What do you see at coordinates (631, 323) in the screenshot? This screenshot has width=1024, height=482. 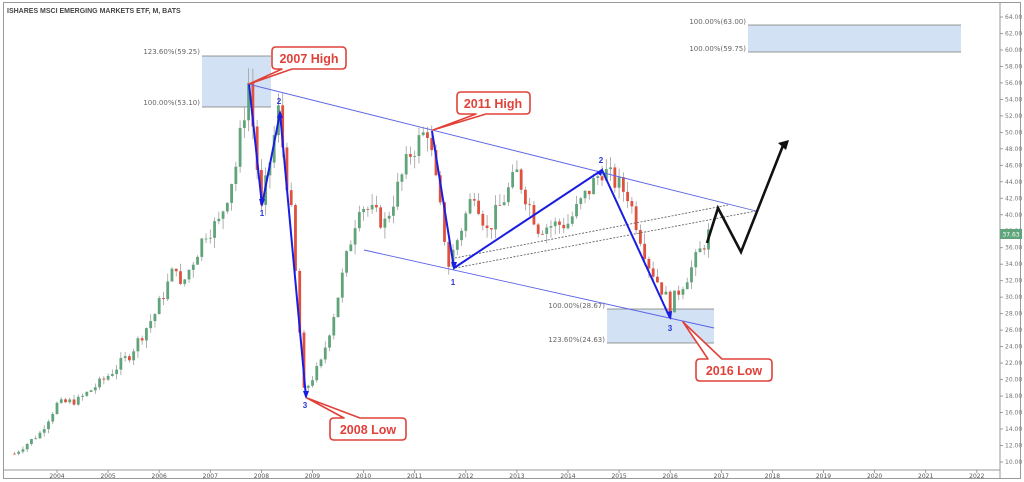 I see `fib-box-bottom: 100.00%(28.67) 123.60%(24.63)` at bounding box center [631, 323].